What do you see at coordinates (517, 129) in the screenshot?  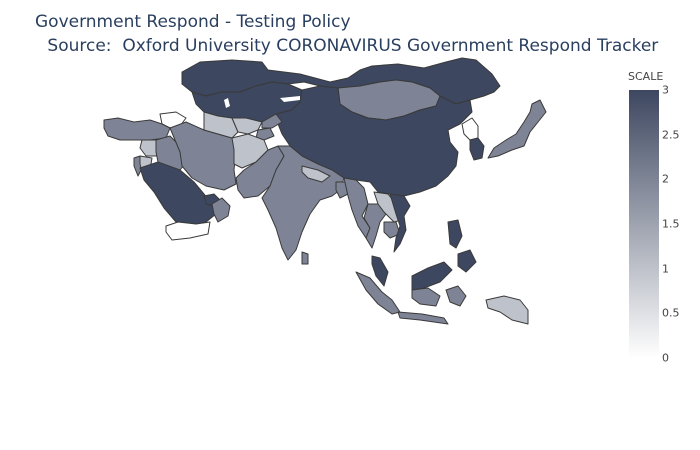 I see `region-japan` at bounding box center [517, 129].